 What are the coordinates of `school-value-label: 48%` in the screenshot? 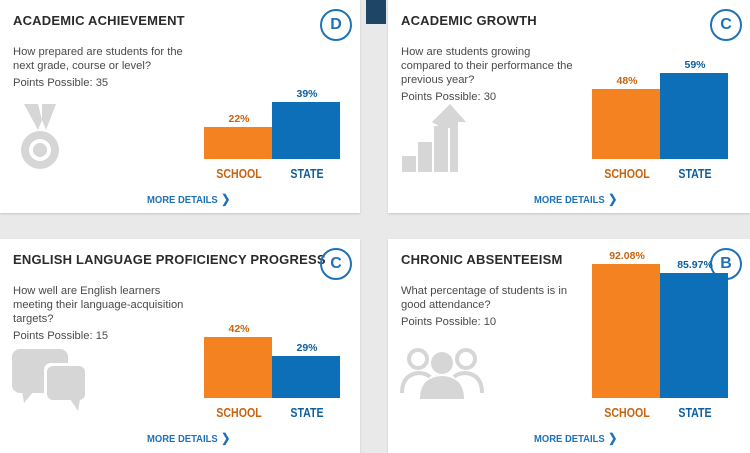 It's located at (627, 81).